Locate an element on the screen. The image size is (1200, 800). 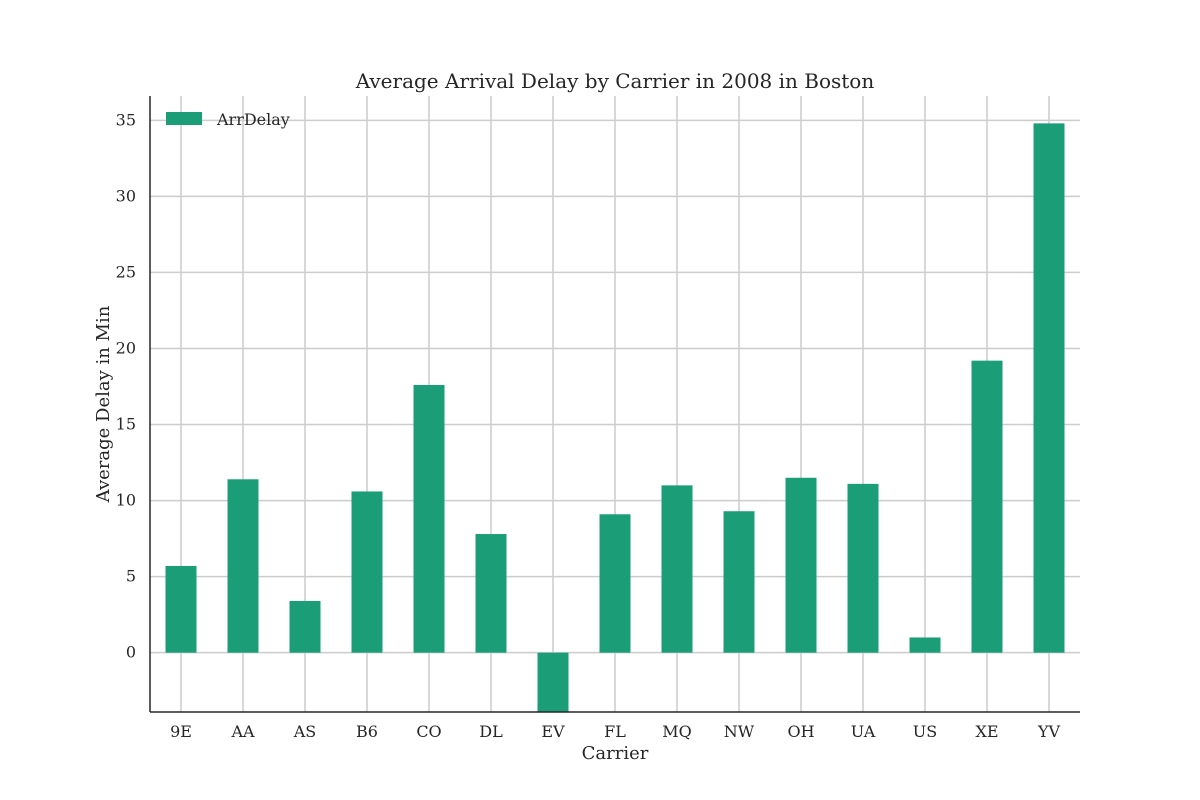
x-tick-label: 9E is located at coordinates (181, 731).